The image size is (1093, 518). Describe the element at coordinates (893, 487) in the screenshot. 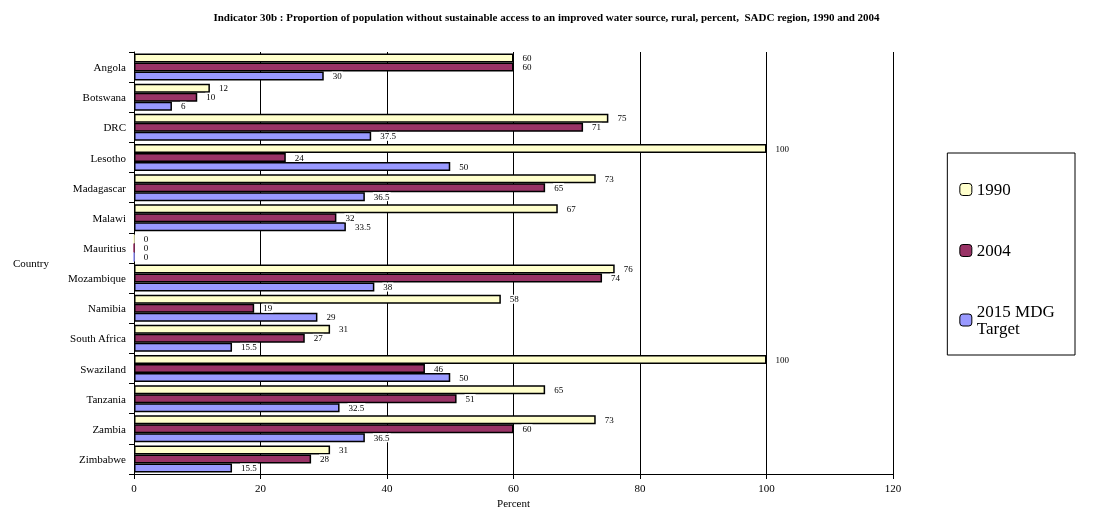

I see `x-tick-label: 120` at that location.